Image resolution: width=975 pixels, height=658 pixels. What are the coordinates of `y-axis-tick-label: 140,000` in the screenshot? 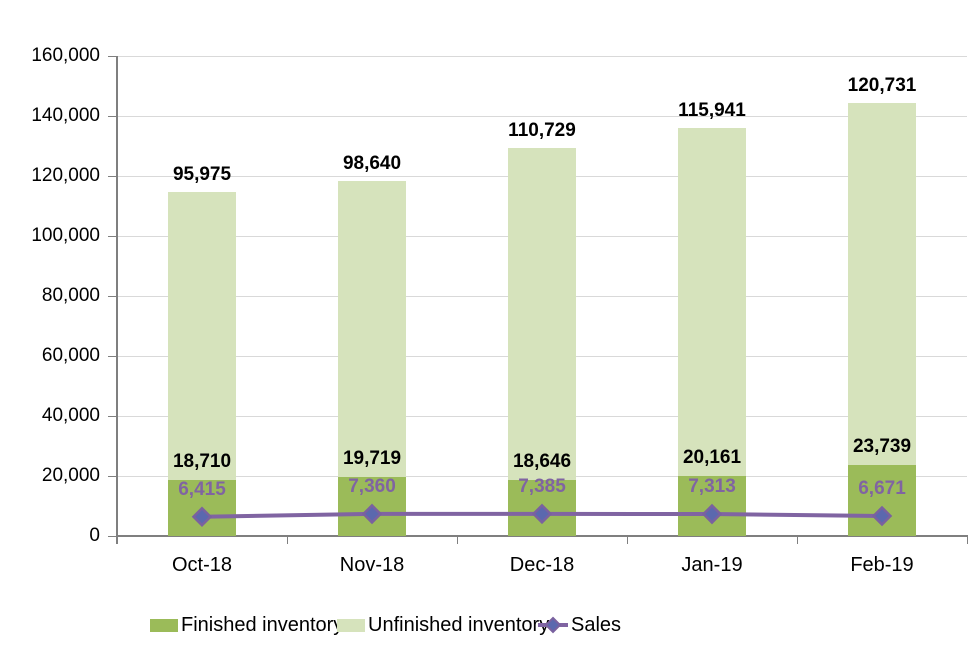 It's located at (65, 115).